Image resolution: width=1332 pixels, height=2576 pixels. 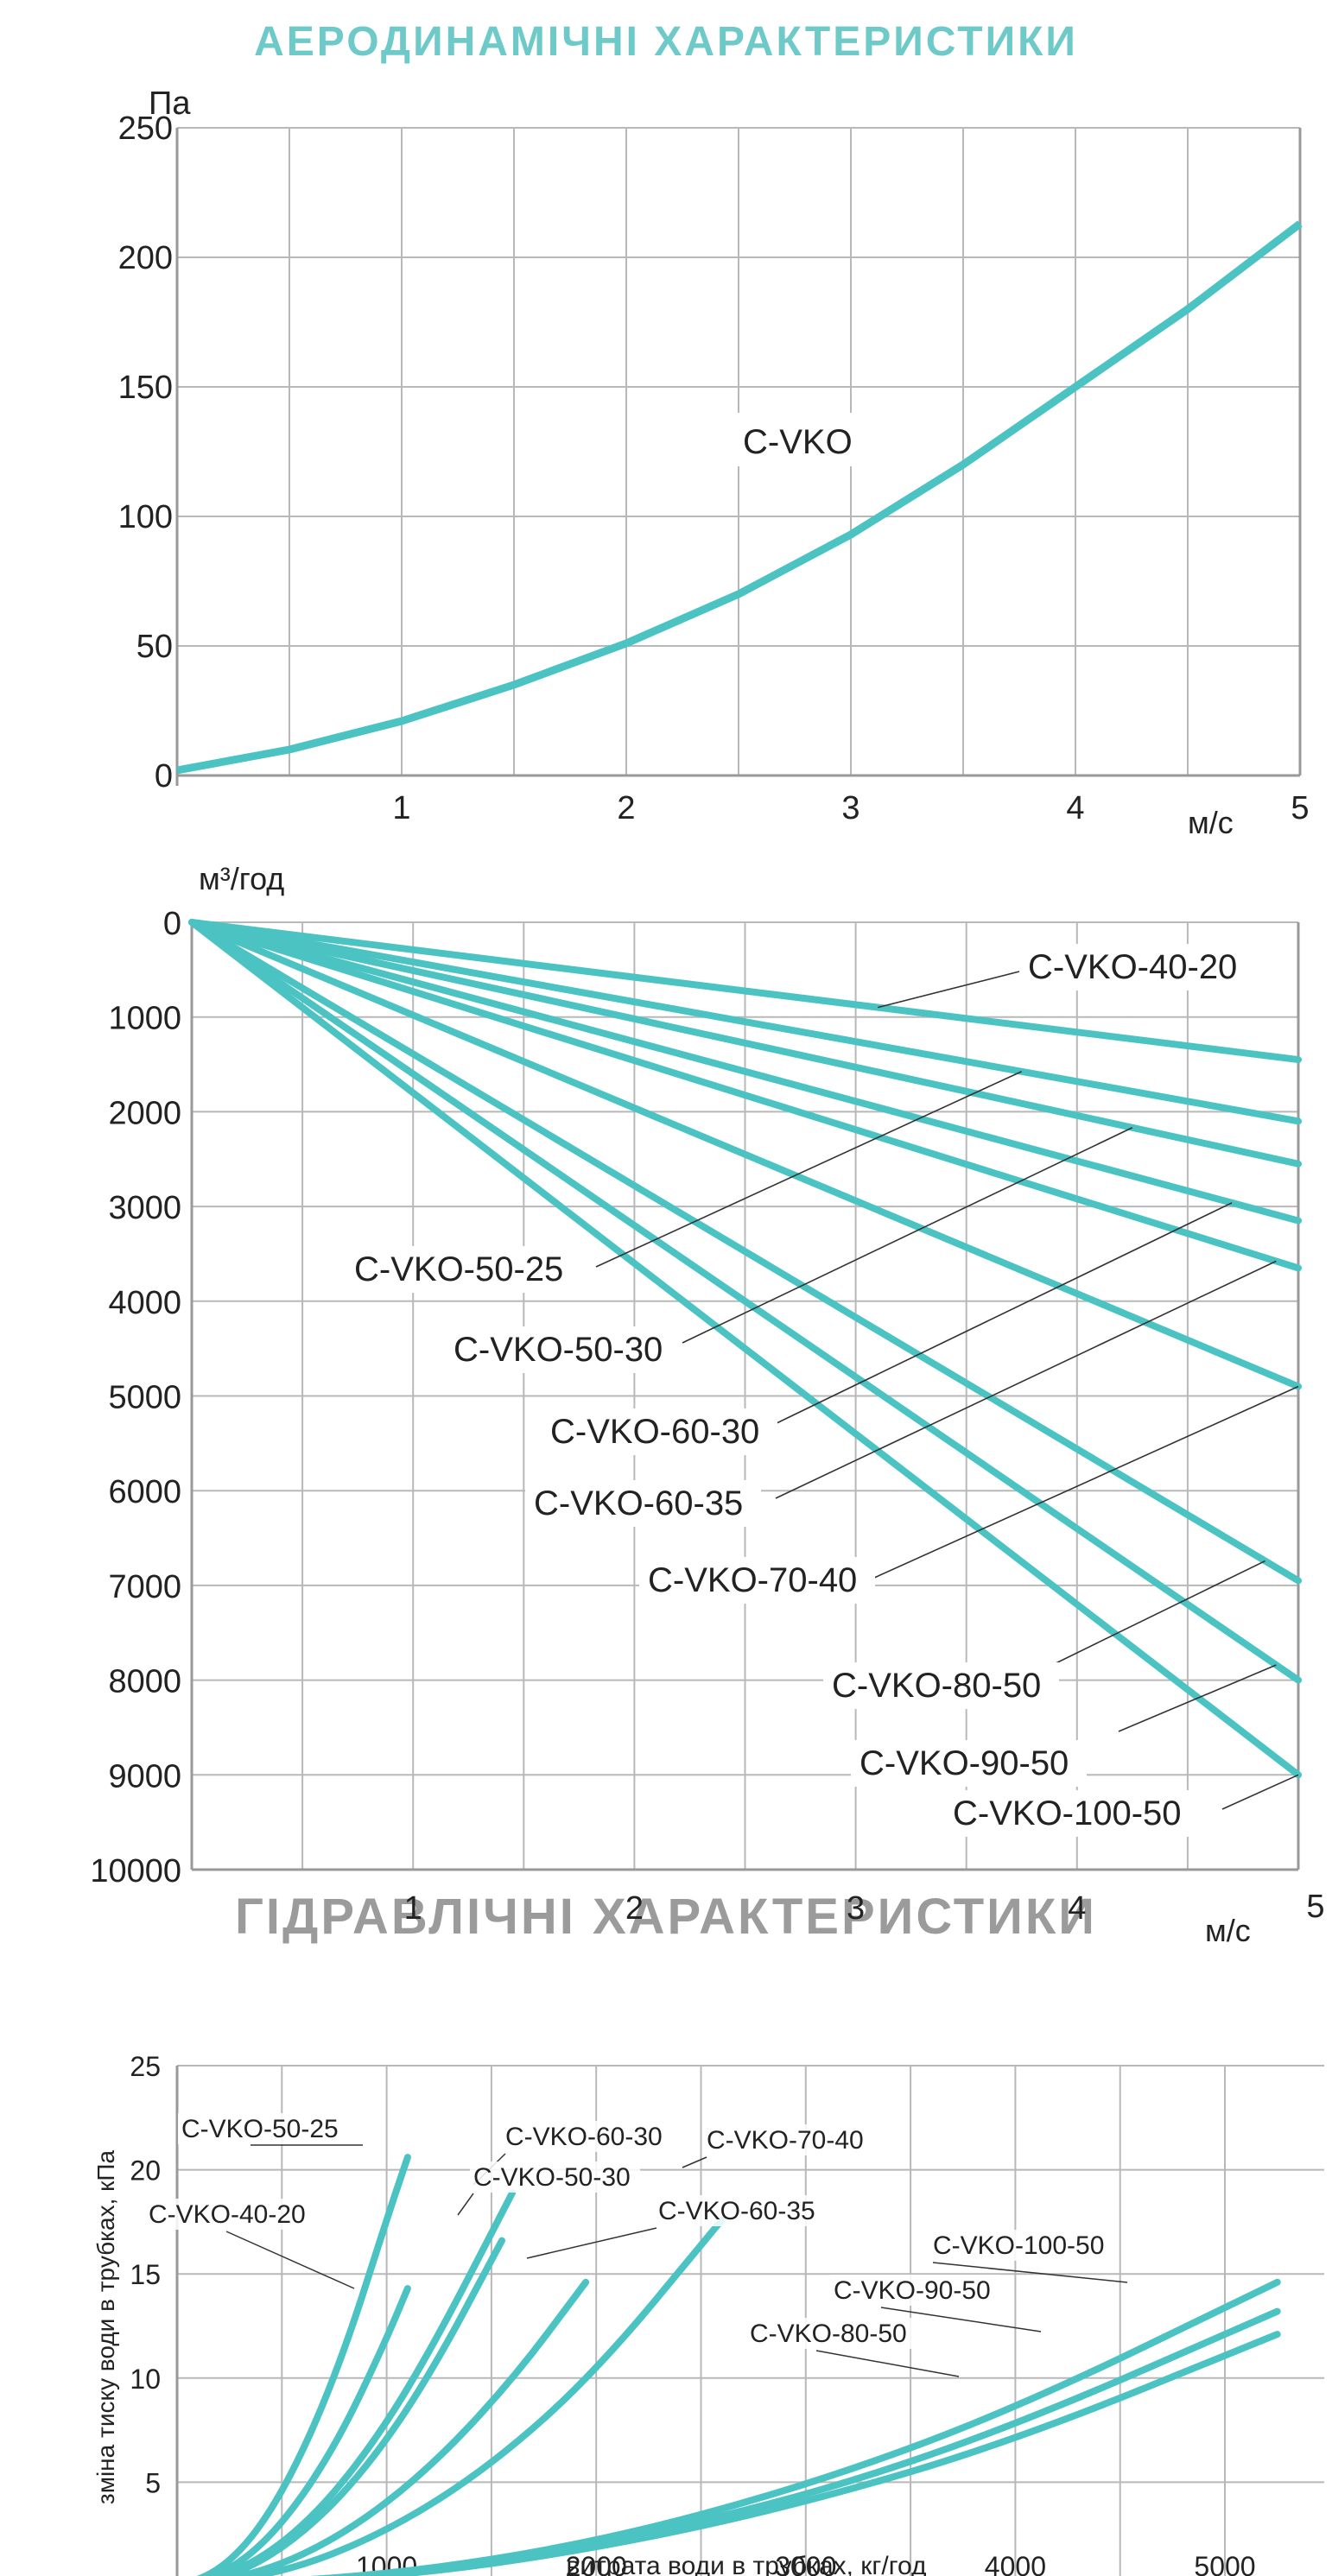 What do you see at coordinates (144, 1398) in the screenshot?
I see `y-tick-label: 5000` at bounding box center [144, 1398].